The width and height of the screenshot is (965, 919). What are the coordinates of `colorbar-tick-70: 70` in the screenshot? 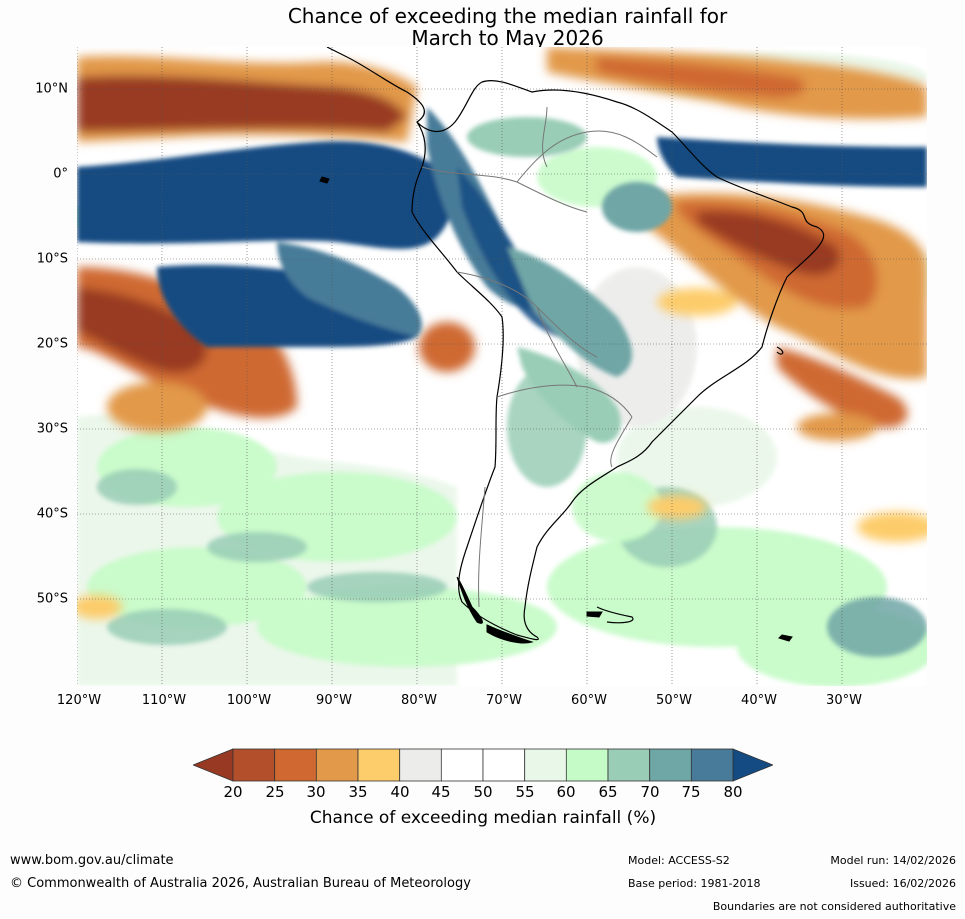 It's located at (650, 792).